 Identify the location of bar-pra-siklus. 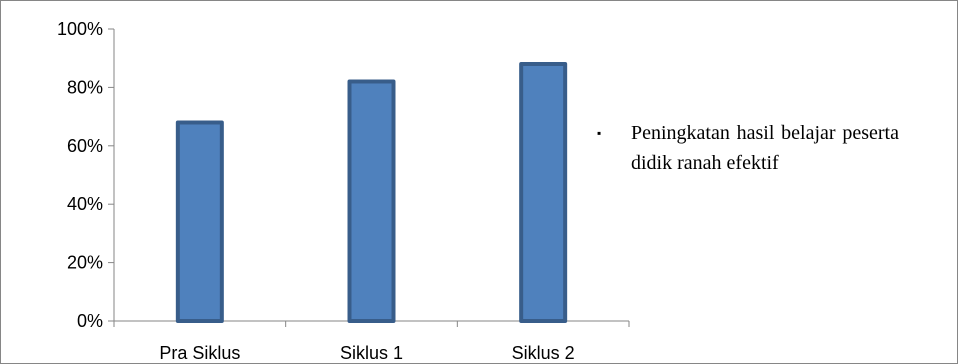
(199, 221).